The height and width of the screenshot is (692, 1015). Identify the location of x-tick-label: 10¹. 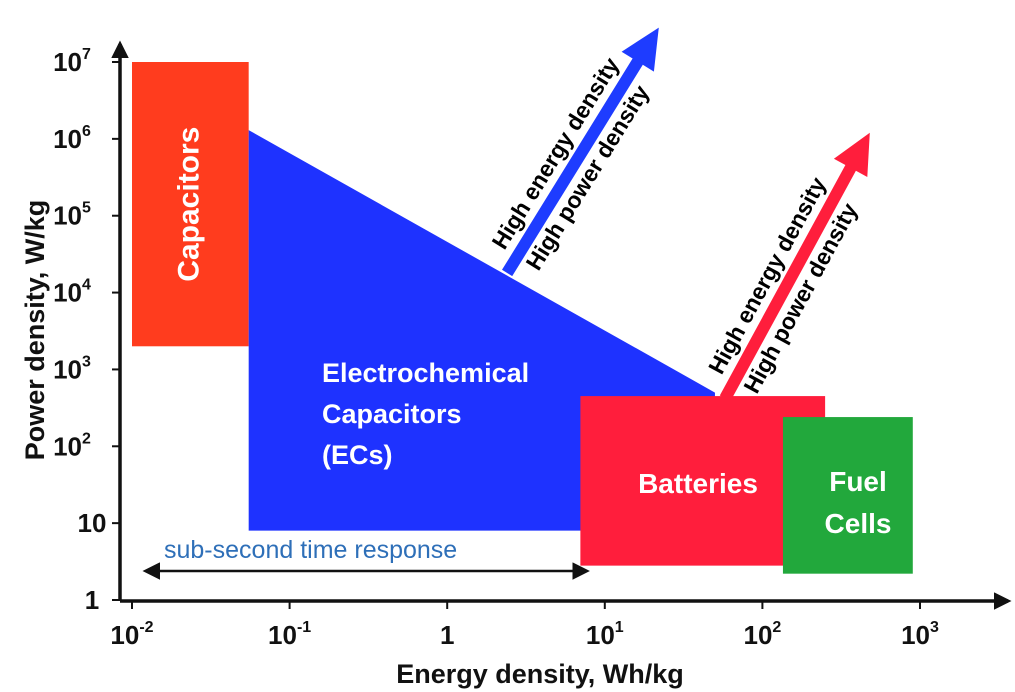
(605, 634).